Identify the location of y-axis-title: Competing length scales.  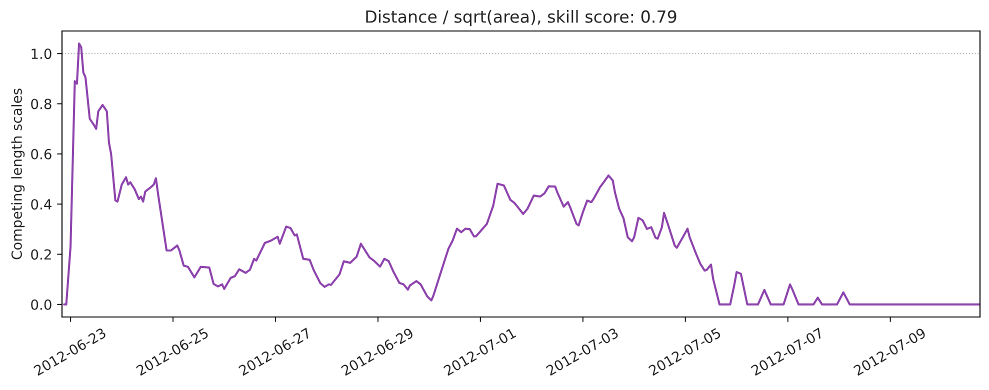
(18, 174).